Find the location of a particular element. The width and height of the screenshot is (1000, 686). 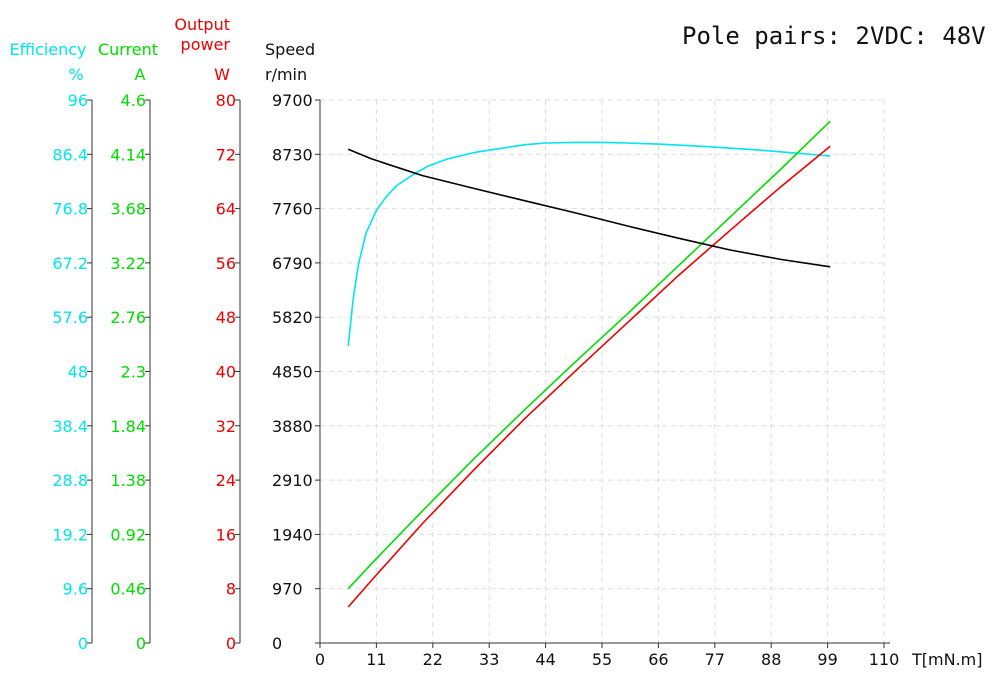

current-tick-label: 0.92 is located at coordinates (128, 534).